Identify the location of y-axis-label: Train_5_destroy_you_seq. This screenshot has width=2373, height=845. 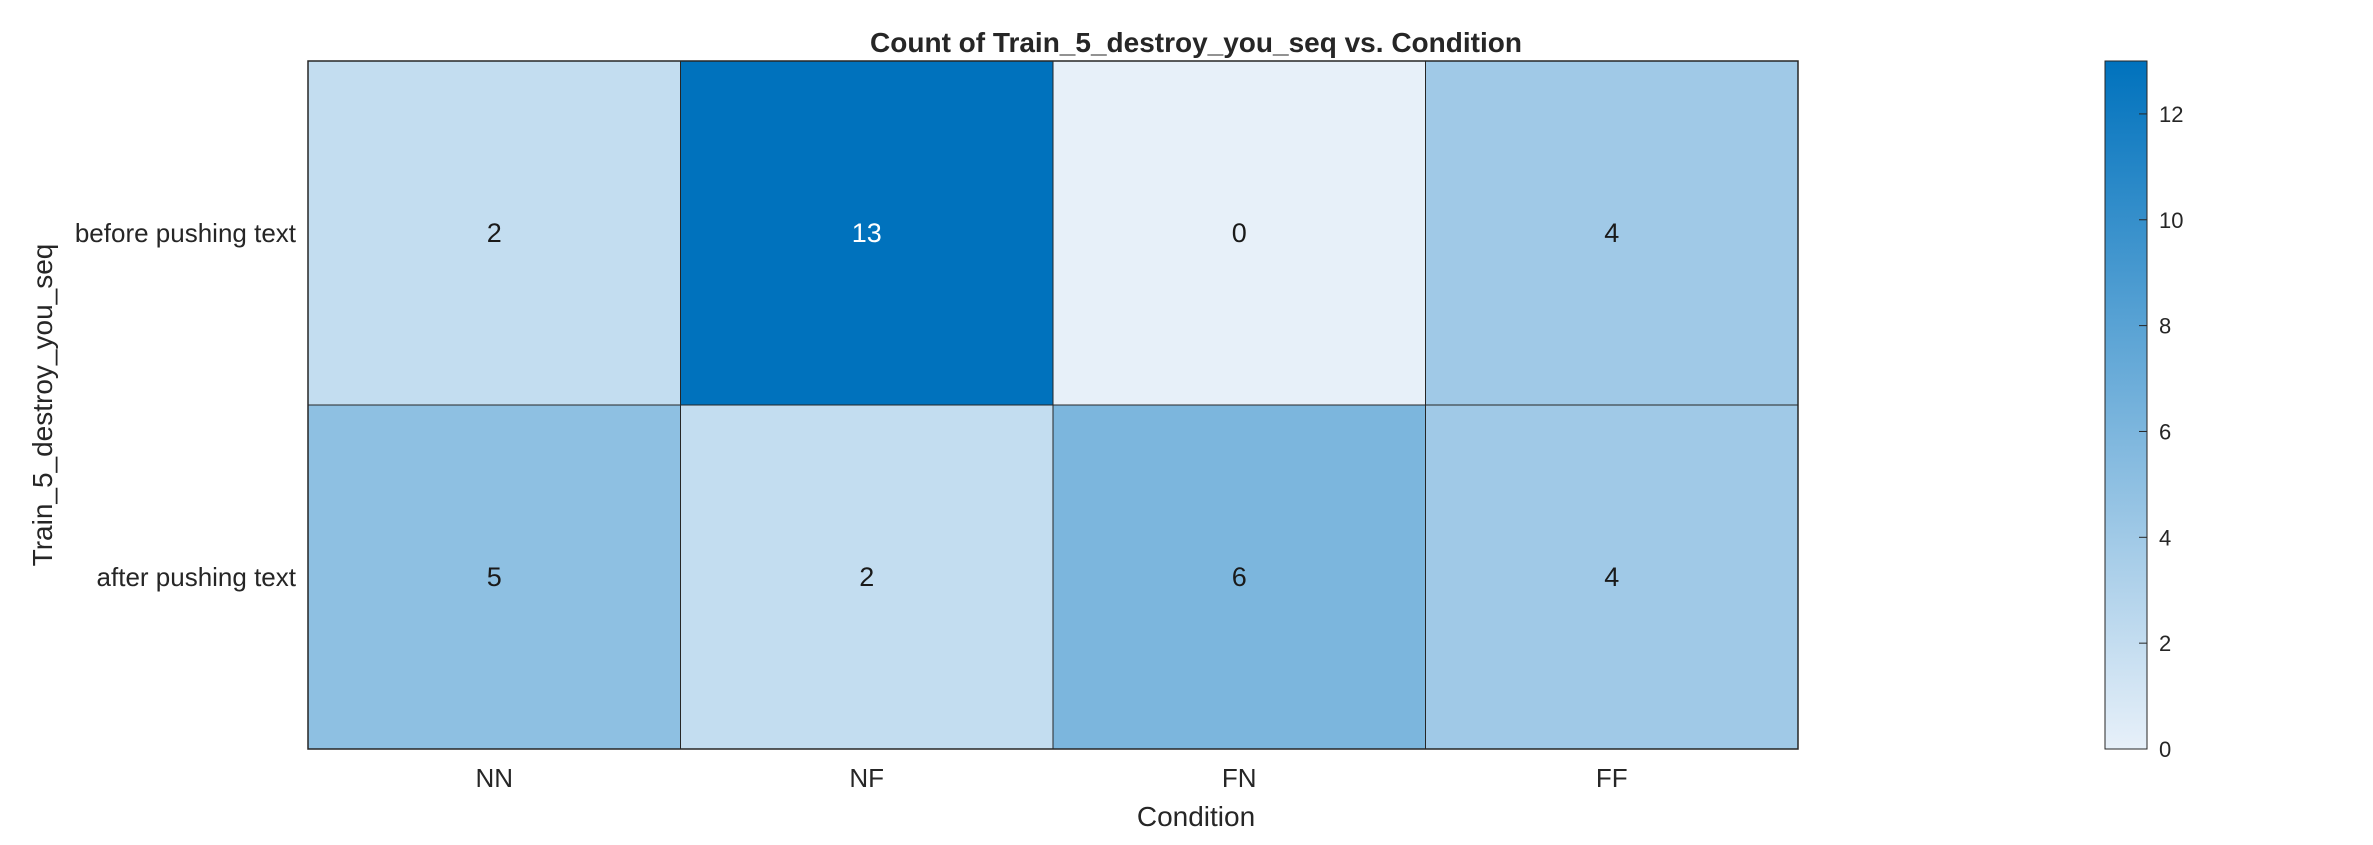
(42, 405).